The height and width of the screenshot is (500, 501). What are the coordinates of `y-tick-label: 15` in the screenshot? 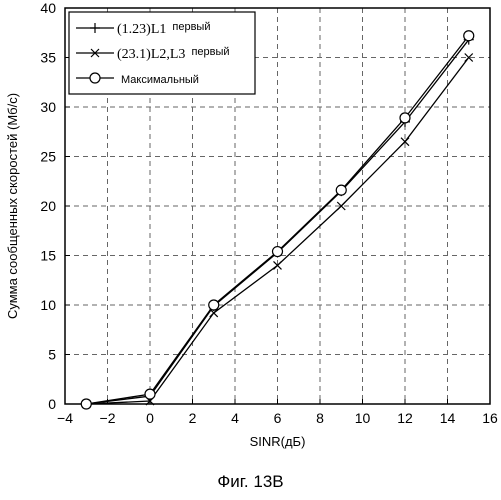 It's located at (48, 256).